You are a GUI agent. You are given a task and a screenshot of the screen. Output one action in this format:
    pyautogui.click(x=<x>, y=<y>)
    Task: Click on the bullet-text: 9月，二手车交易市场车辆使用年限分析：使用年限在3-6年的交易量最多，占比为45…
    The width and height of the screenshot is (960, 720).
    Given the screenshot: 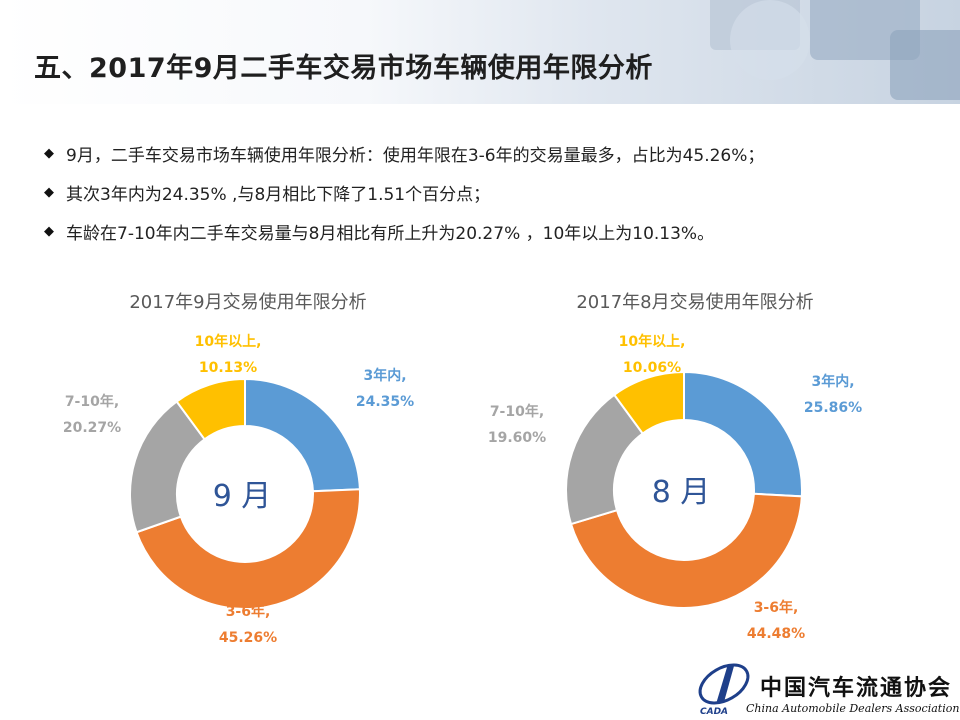 What is the action you would take?
    pyautogui.click(x=415, y=156)
    